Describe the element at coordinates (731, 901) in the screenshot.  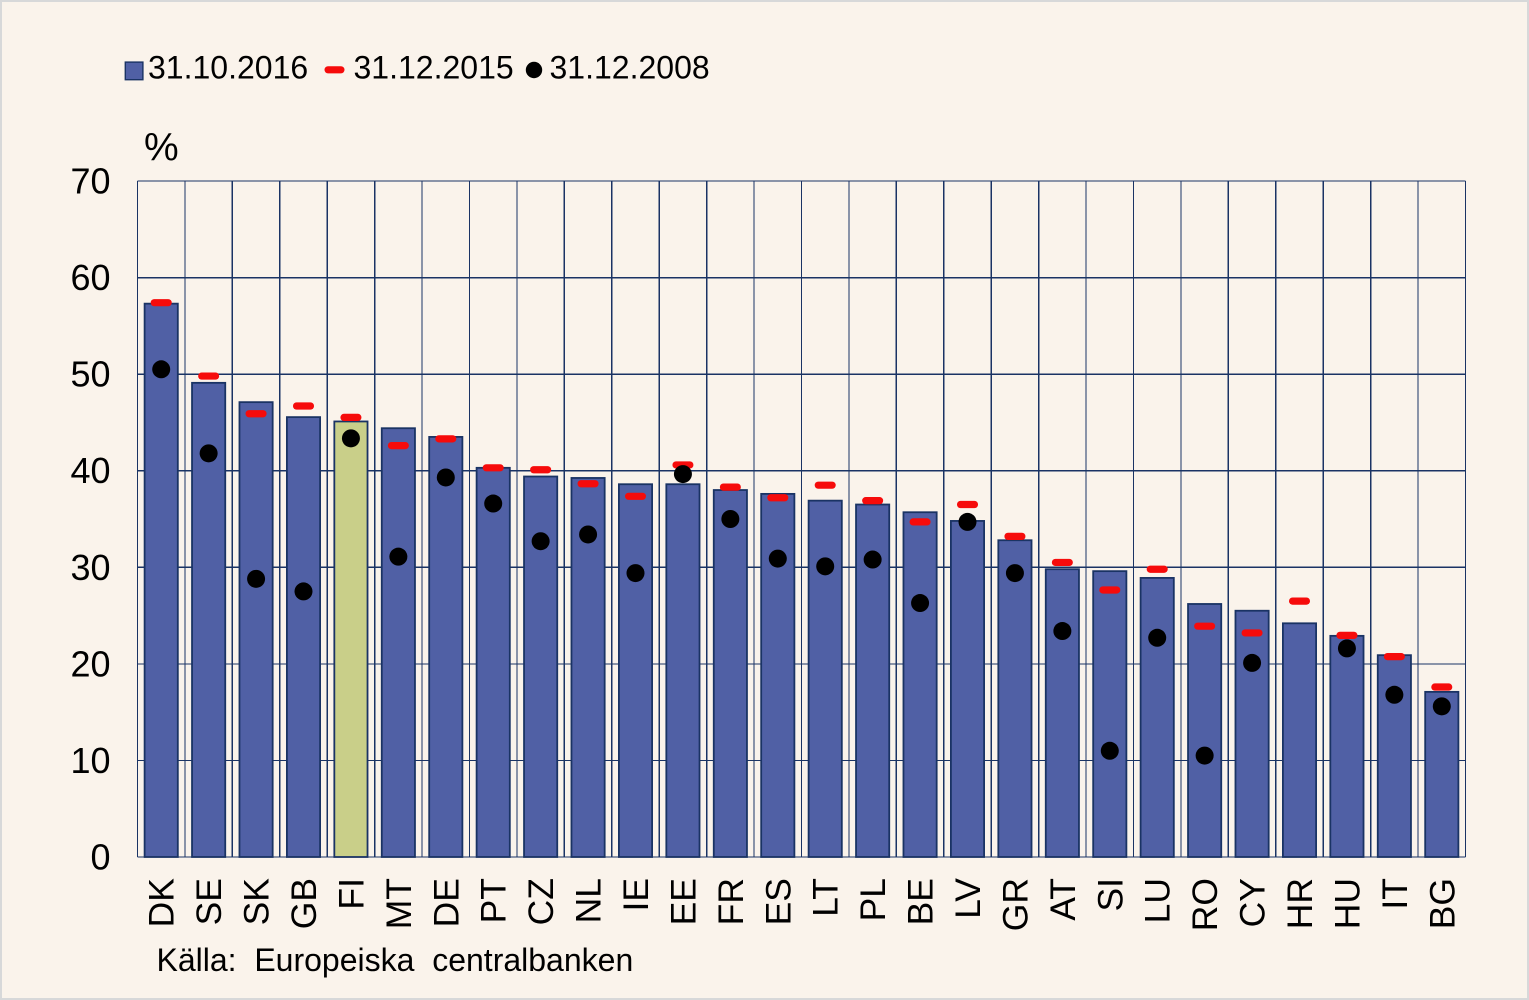
I see `svg-text: FR` at that location.